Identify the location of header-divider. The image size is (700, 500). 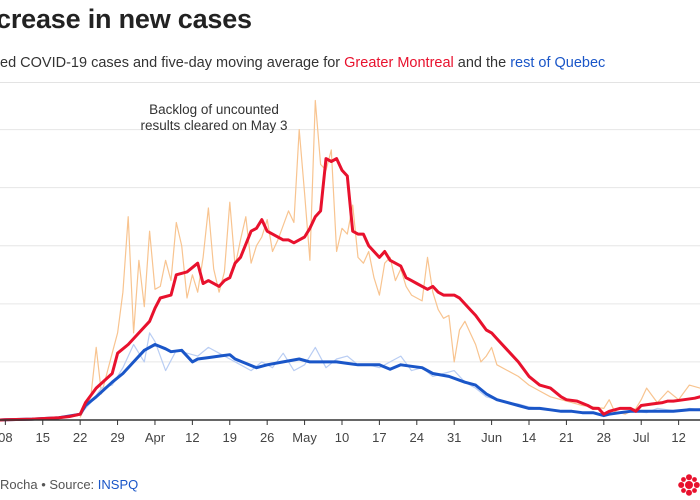
(350, 82).